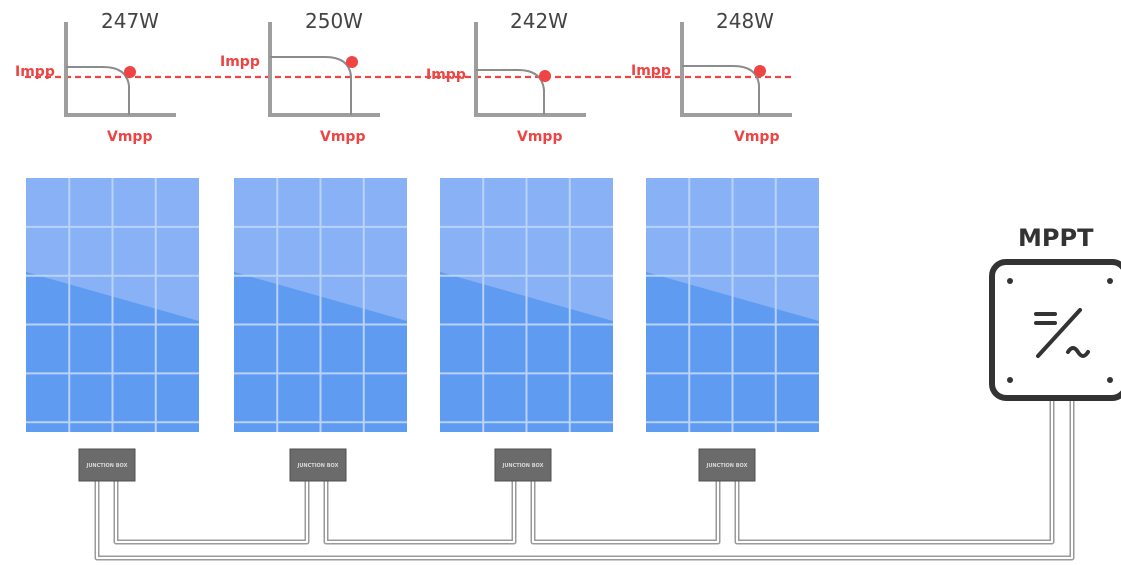  What do you see at coordinates (519, 245) in the screenshot?
I see `panel-group-3: 242W Impp Vmpp JUNCTION BOX` at bounding box center [519, 245].